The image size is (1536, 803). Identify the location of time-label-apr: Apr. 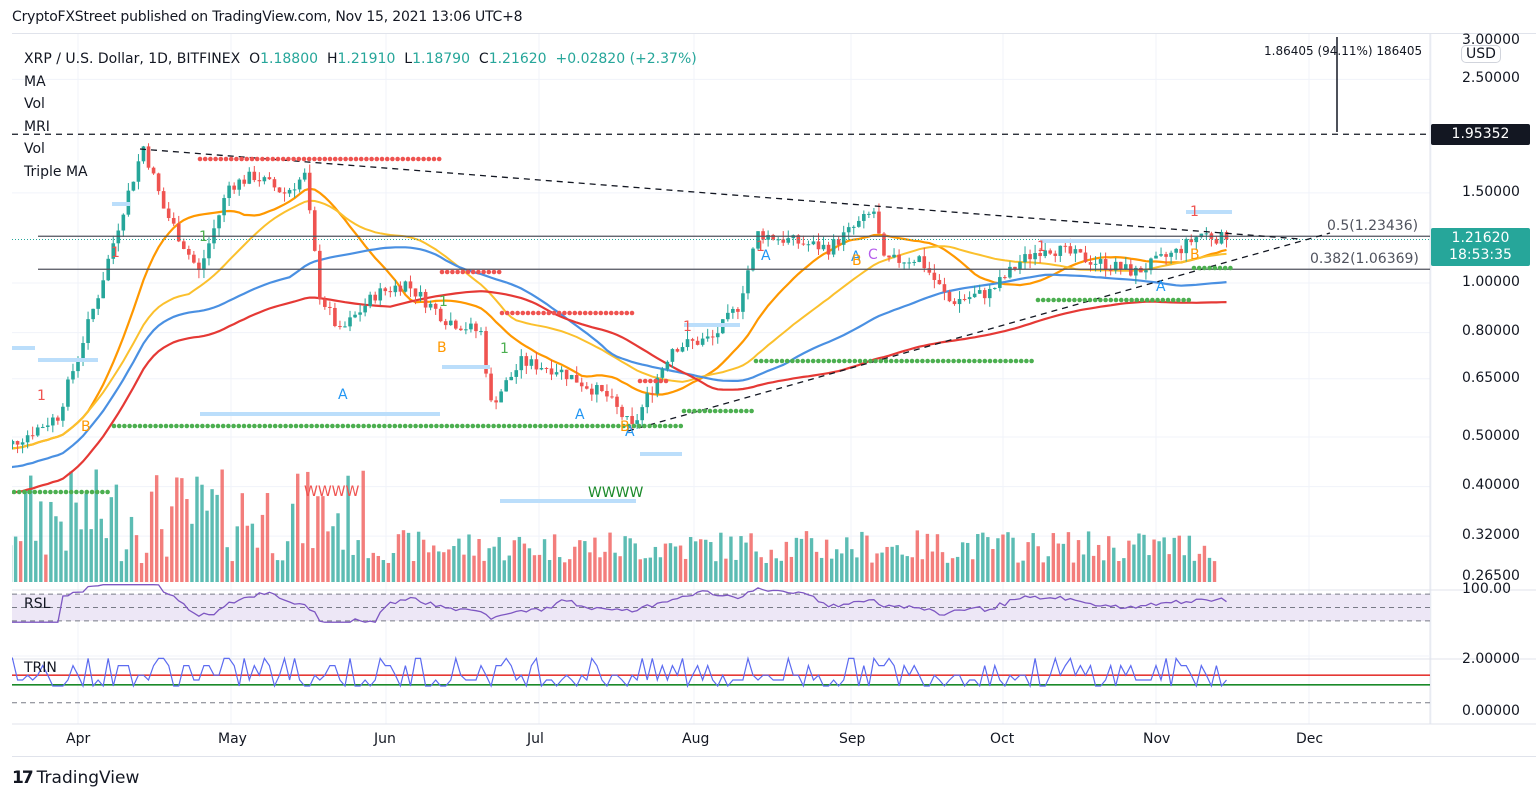
(78, 739).